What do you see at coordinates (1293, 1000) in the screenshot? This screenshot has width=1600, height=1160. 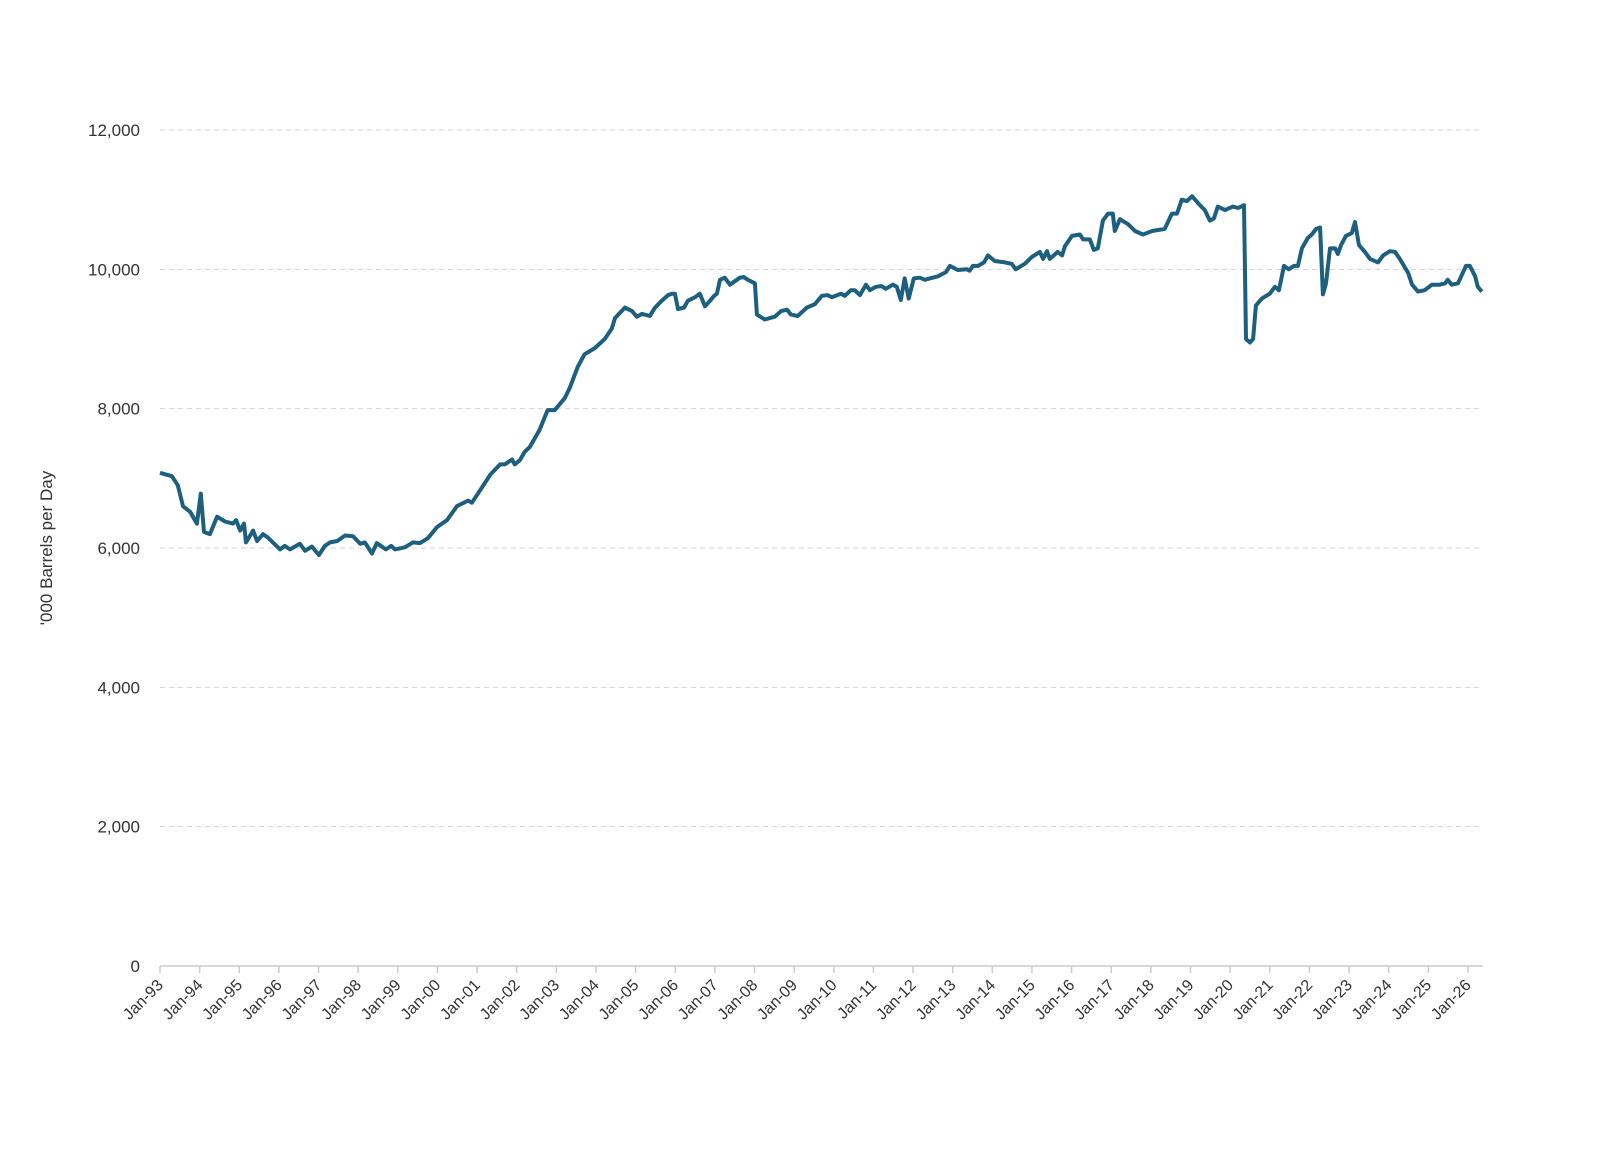 I see `x-tick-label: Jan-22` at bounding box center [1293, 1000].